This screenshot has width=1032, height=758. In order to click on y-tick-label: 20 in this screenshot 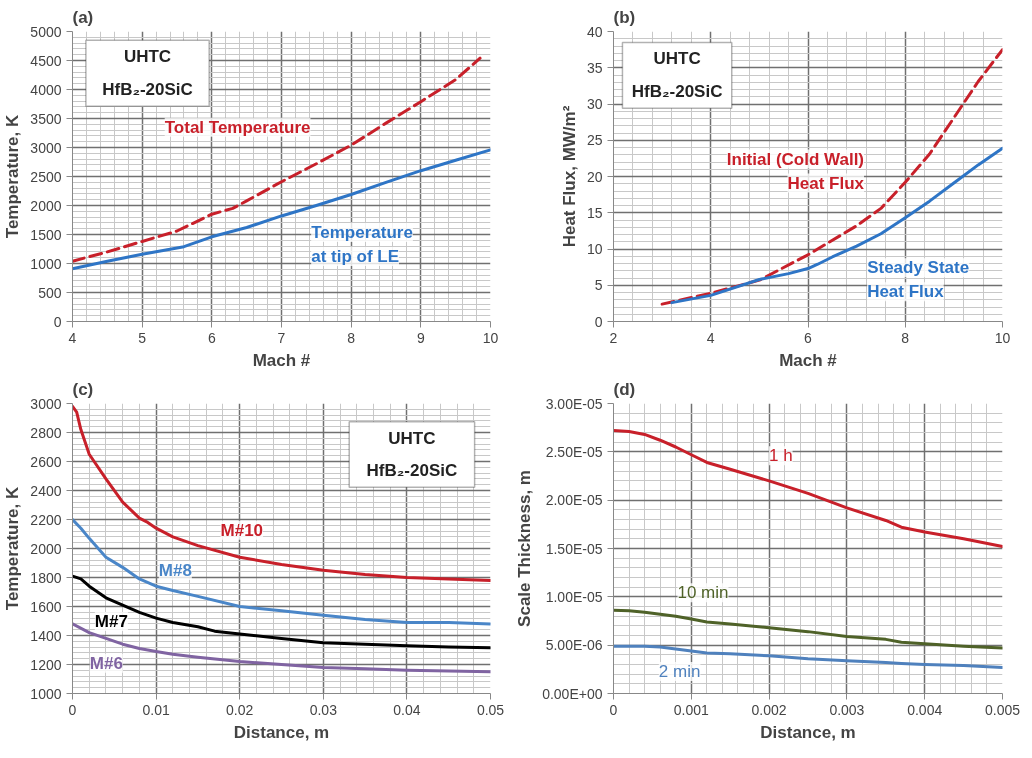, I will do `click(594, 176)`.